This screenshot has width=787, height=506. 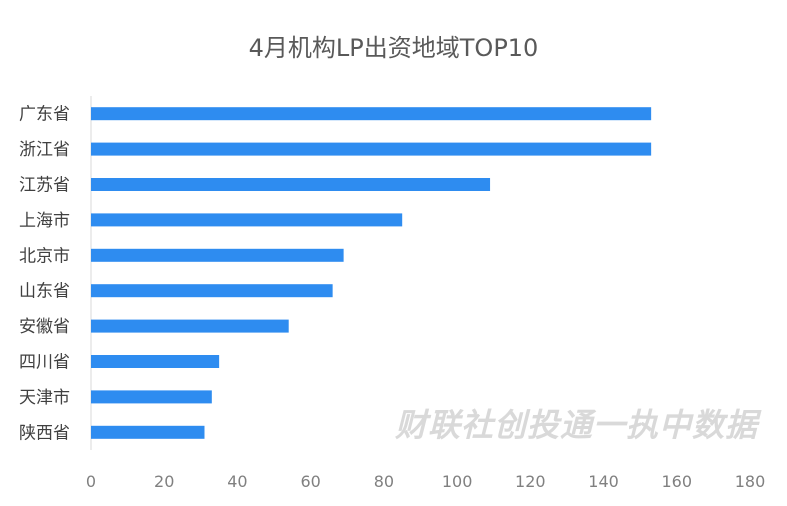 I want to click on x-tick-label: 100, so click(x=457, y=481).